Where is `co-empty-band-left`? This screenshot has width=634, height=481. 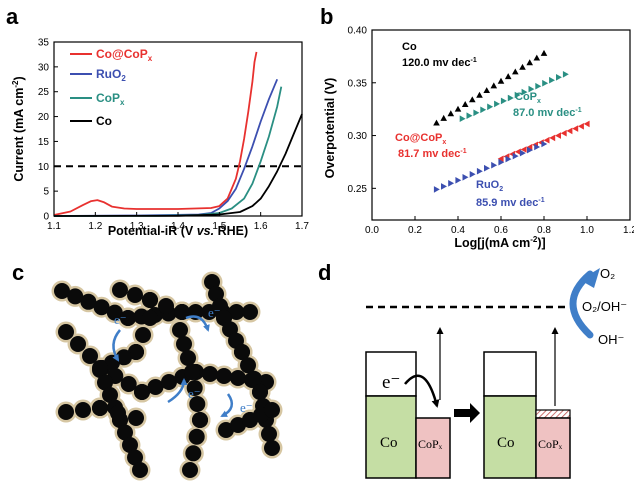
co-empty-band-left is located at coordinates (391, 374).